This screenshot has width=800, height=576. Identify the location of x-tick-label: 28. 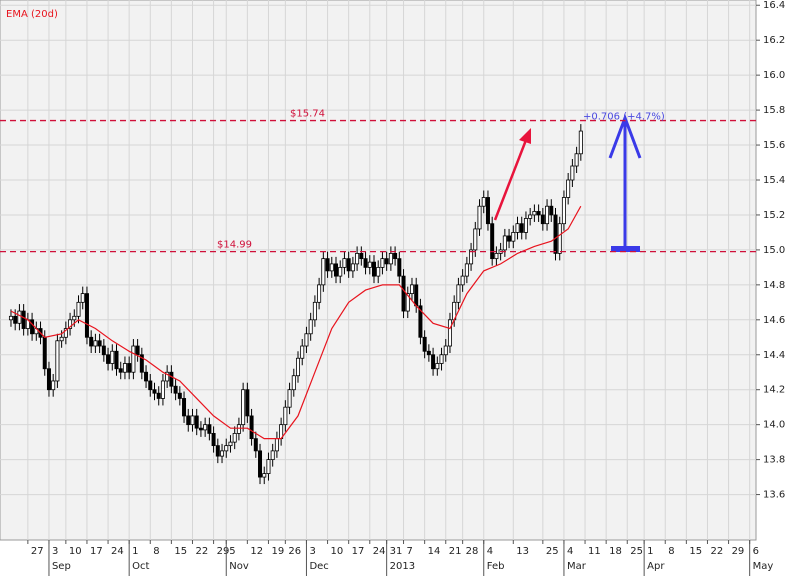
(472, 551).